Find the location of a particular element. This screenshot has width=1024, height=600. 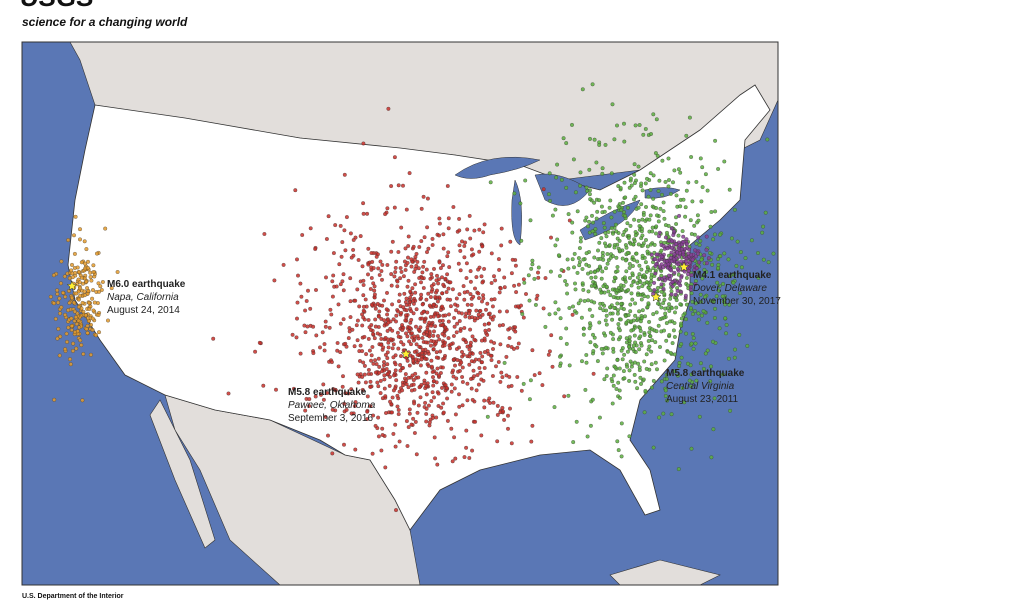

event-date: September 3, 2016 is located at coordinates (330, 418).